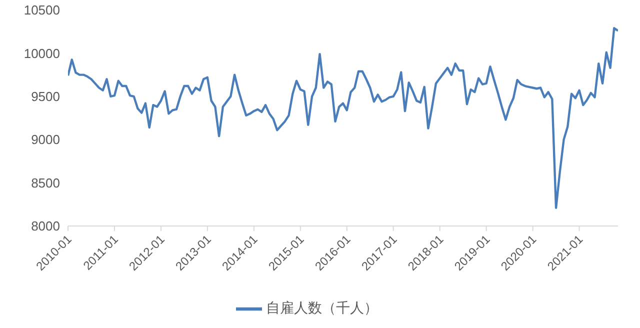  What do you see at coordinates (42, 53) in the screenshot?
I see `y-tick-label: 10000` at bounding box center [42, 53].